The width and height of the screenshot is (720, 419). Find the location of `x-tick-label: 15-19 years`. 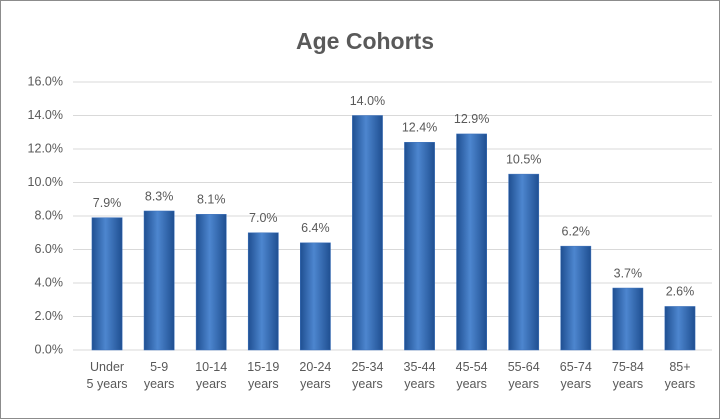

x-tick-label: 15-19 years is located at coordinates (263, 375).